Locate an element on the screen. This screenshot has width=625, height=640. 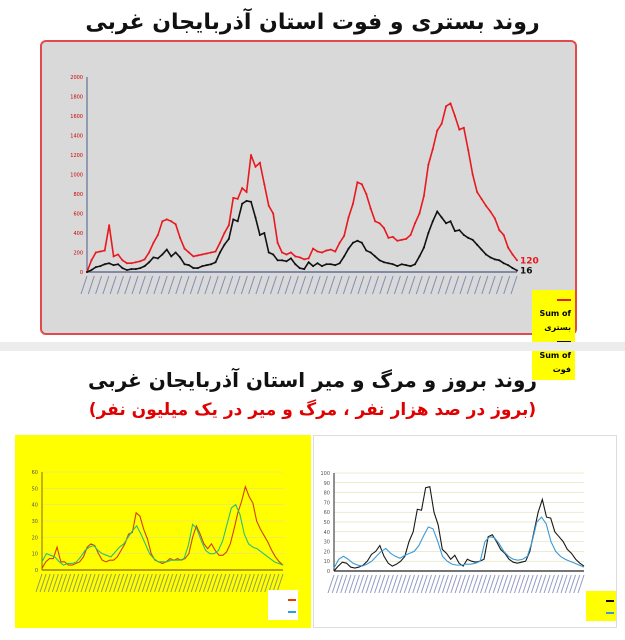
y-tick-label: 40 is located at coordinates (35, 506).